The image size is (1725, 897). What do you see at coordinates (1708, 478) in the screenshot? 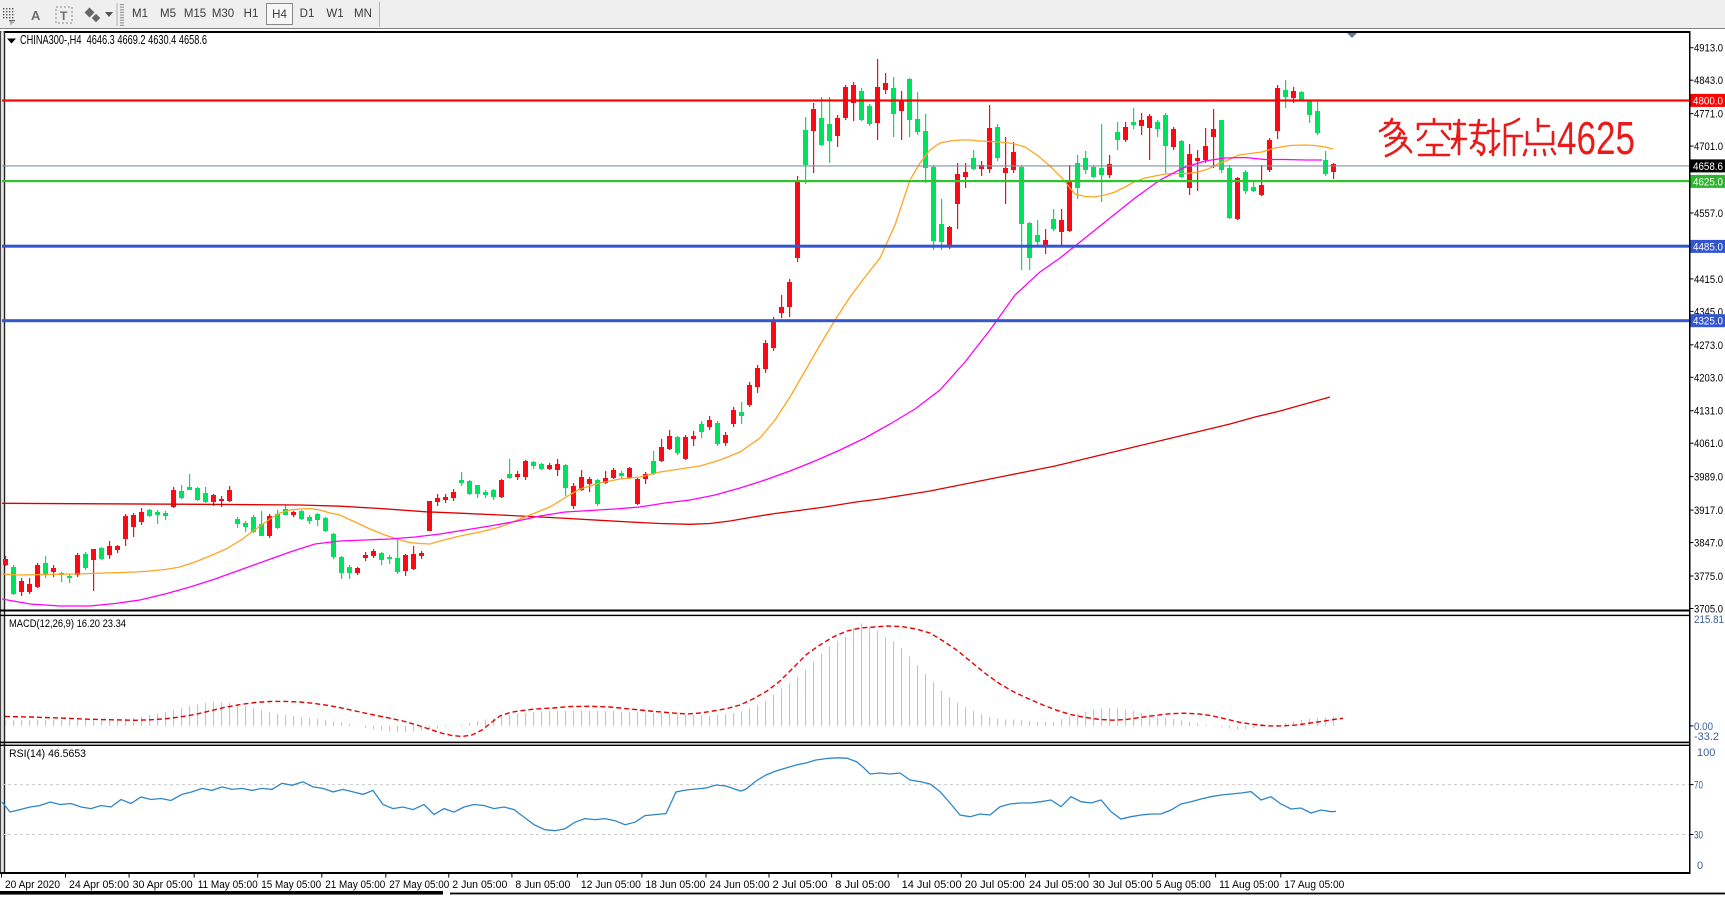
I see `svg-text: 3989.0` at bounding box center [1708, 478].